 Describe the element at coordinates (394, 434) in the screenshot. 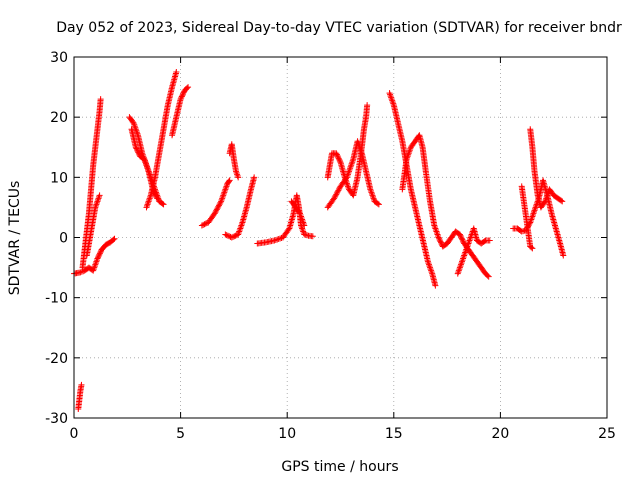

I see `x-tick-label: 15` at that location.